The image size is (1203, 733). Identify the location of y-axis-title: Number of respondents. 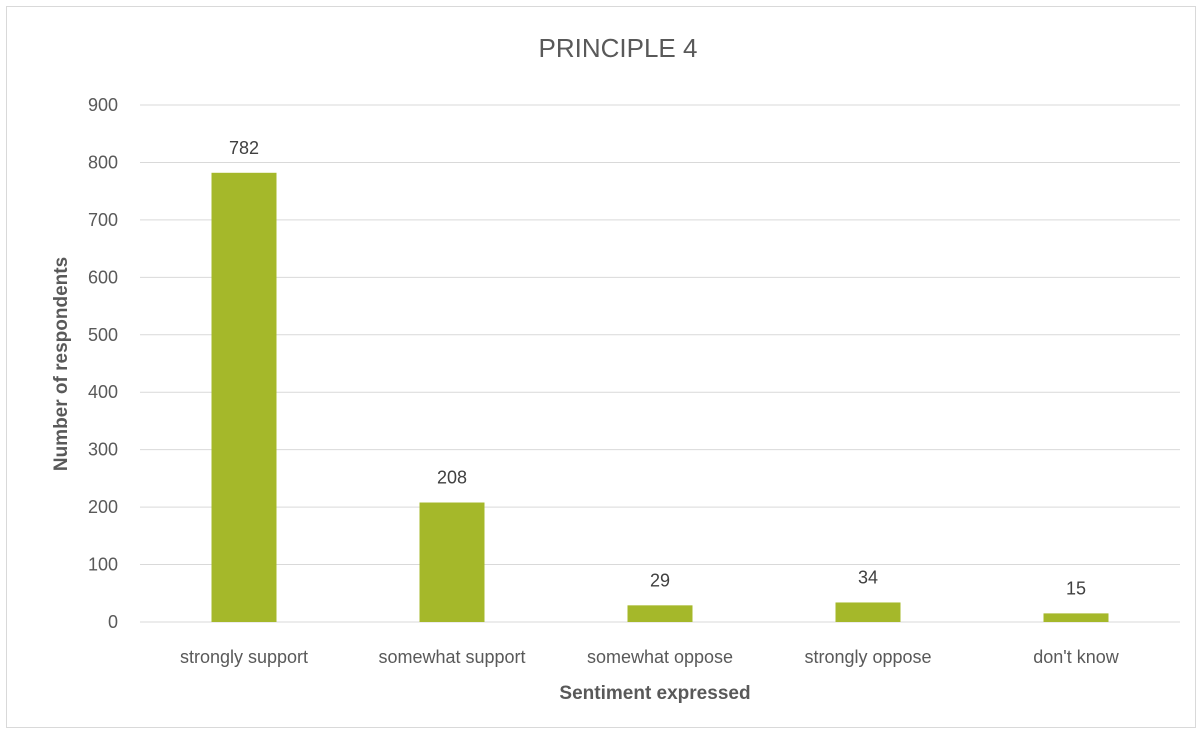
(61, 364).